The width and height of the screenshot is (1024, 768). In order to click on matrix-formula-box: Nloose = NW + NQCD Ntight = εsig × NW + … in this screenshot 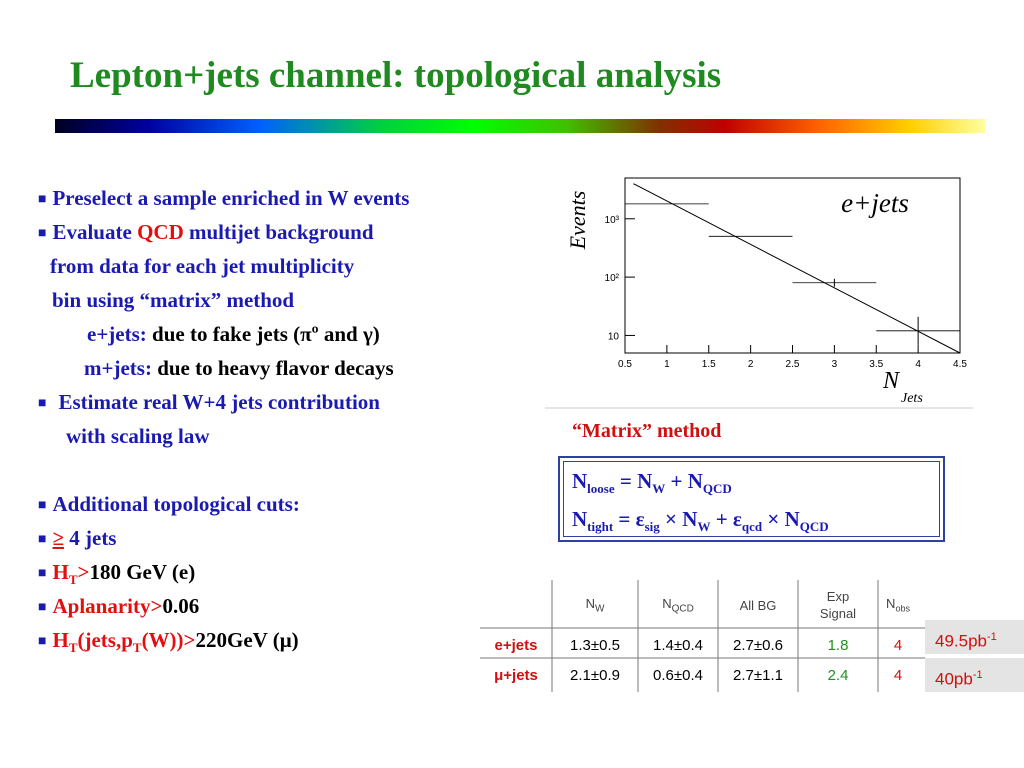, I will do `click(751, 499)`.